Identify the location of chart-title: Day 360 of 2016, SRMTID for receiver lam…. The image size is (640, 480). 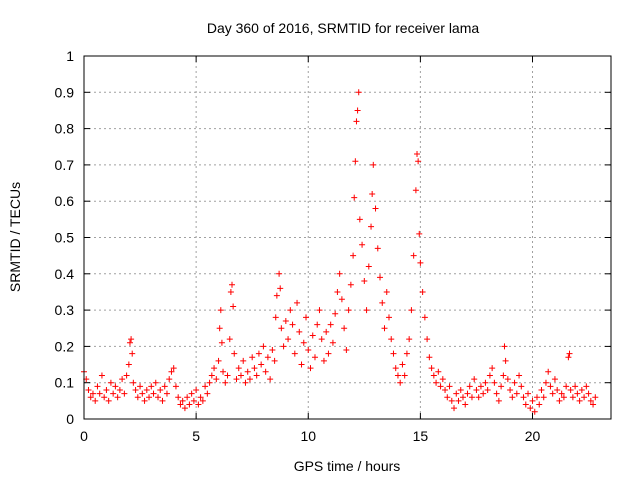
(343, 28).